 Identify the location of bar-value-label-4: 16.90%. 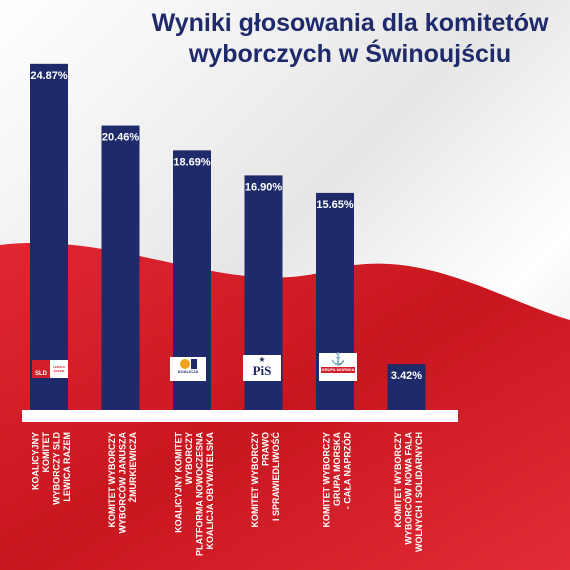
(264, 187).